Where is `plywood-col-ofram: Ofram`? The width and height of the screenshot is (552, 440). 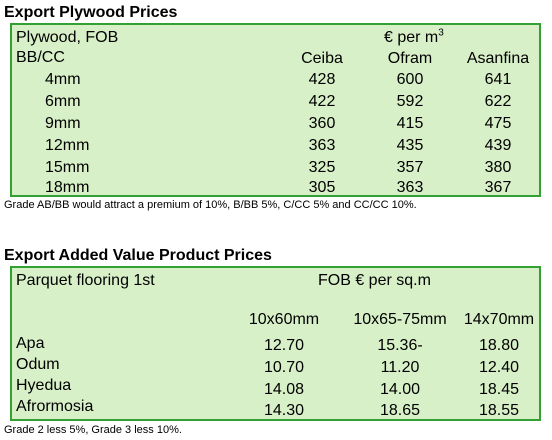 plywood-col-ofram: Ofram is located at coordinates (410, 58).